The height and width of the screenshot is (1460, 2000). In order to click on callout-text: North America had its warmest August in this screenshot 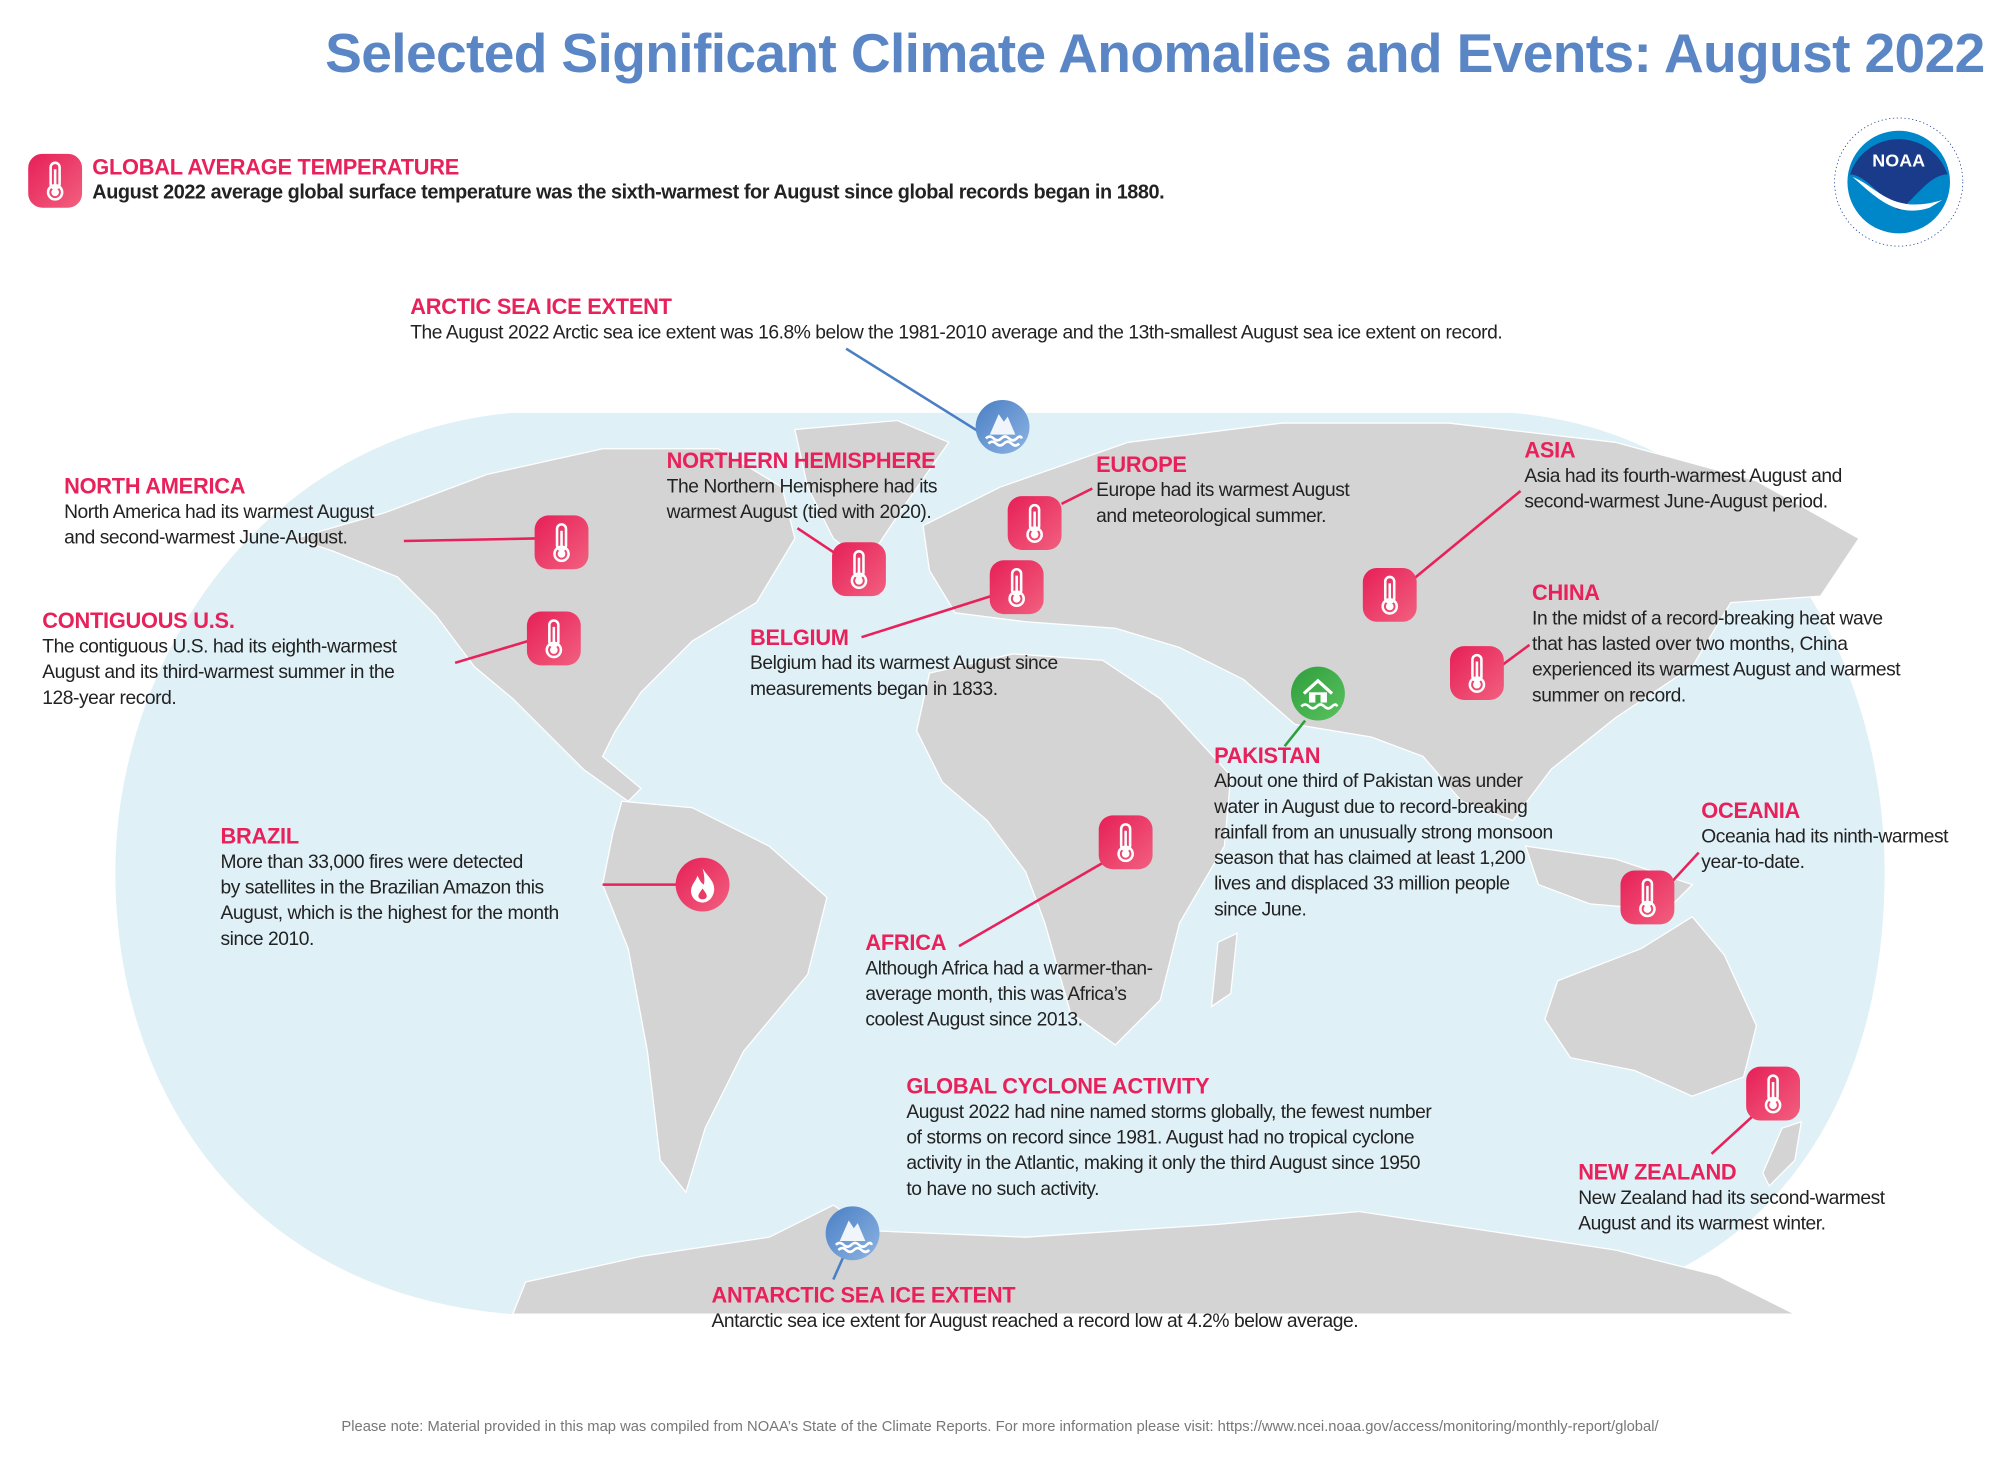, I will do `click(219, 512)`.